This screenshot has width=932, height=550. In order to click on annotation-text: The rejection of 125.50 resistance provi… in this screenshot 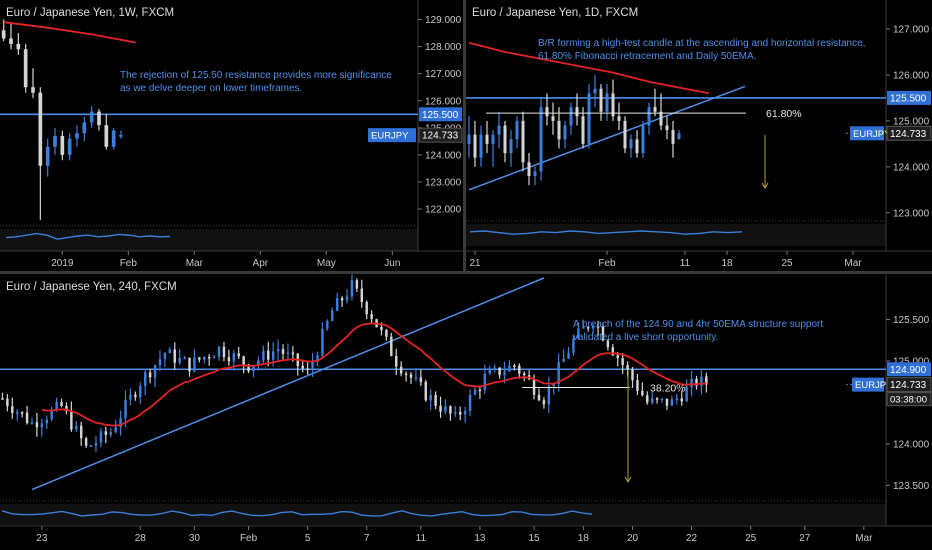, I will do `click(256, 75)`.